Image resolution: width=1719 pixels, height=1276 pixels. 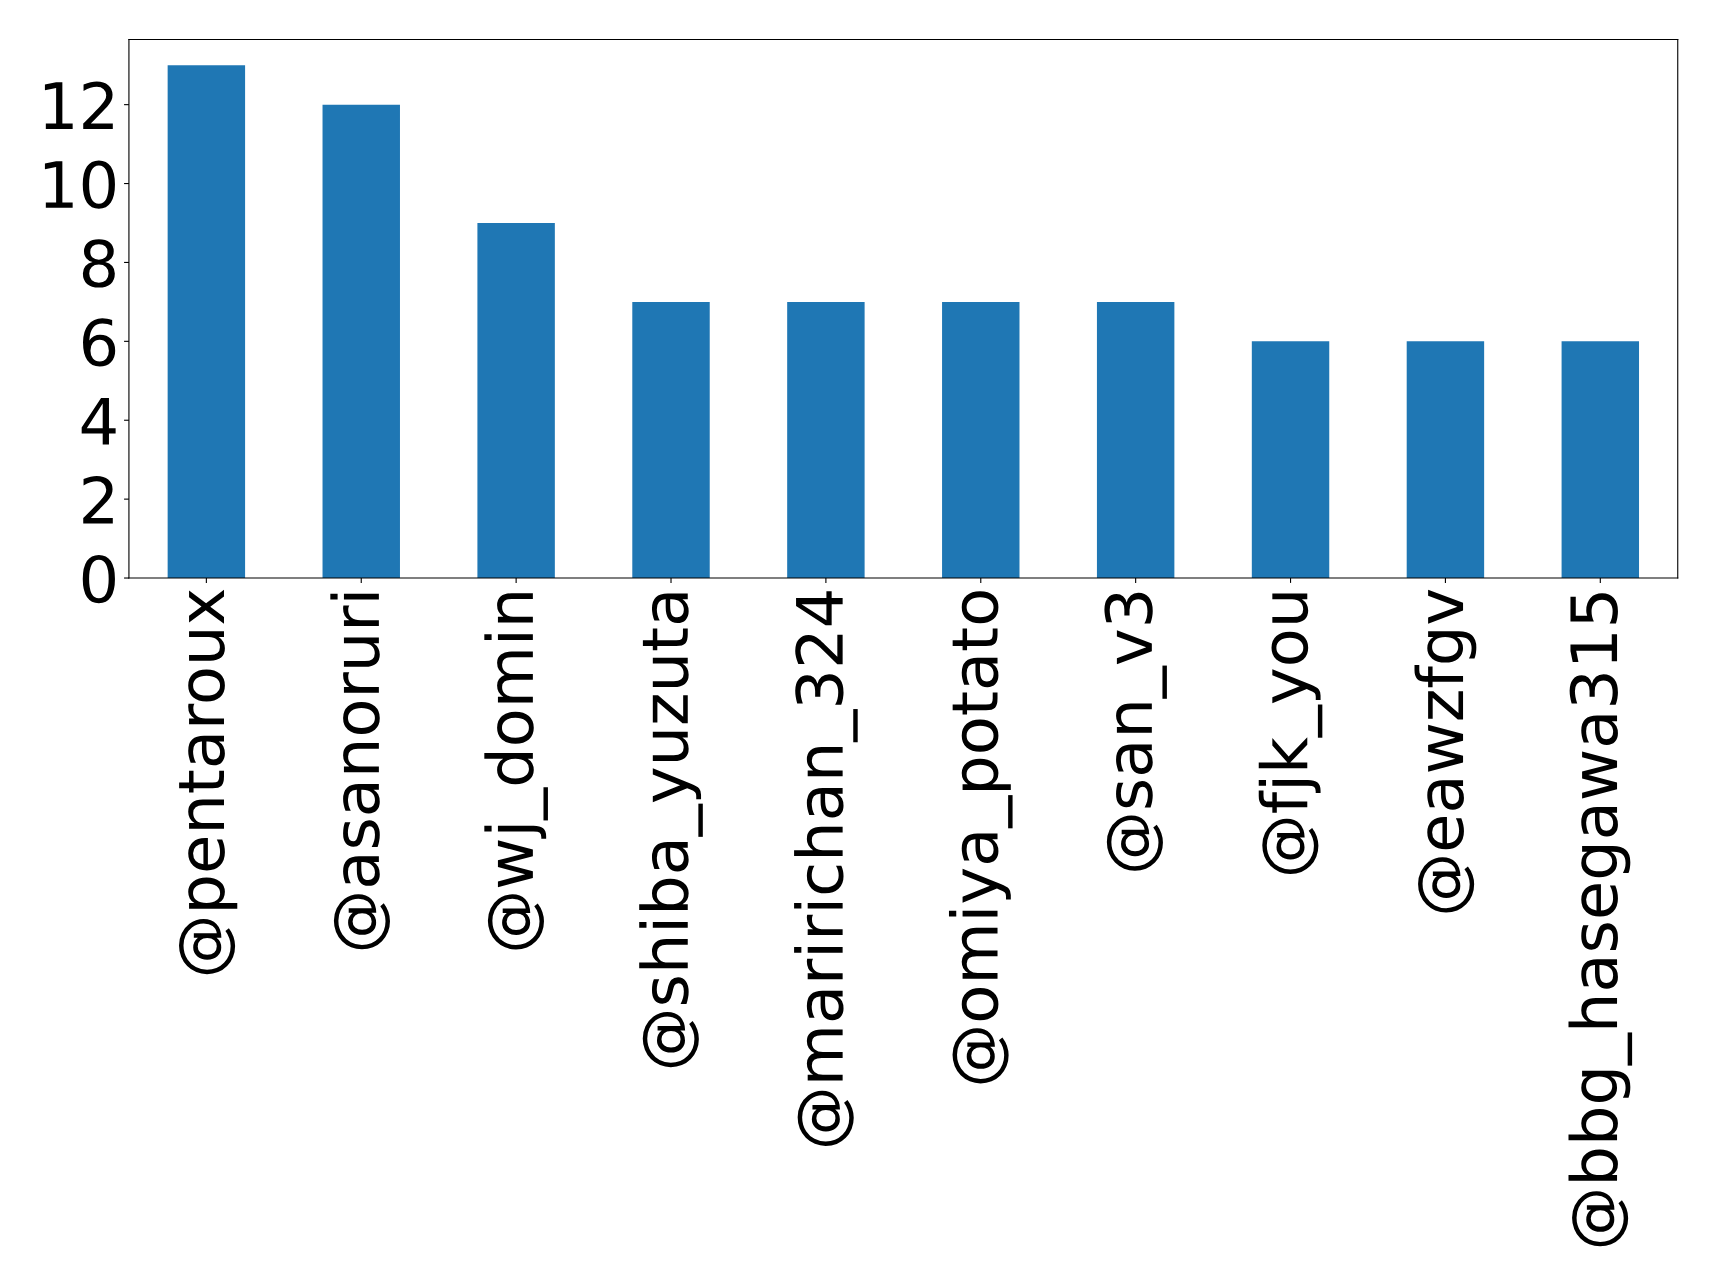 What do you see at coordinates (671, 830) in the screenshot?
I see `x-tick-label: @shiba_yuzuta` at bounding box center [671, 830].